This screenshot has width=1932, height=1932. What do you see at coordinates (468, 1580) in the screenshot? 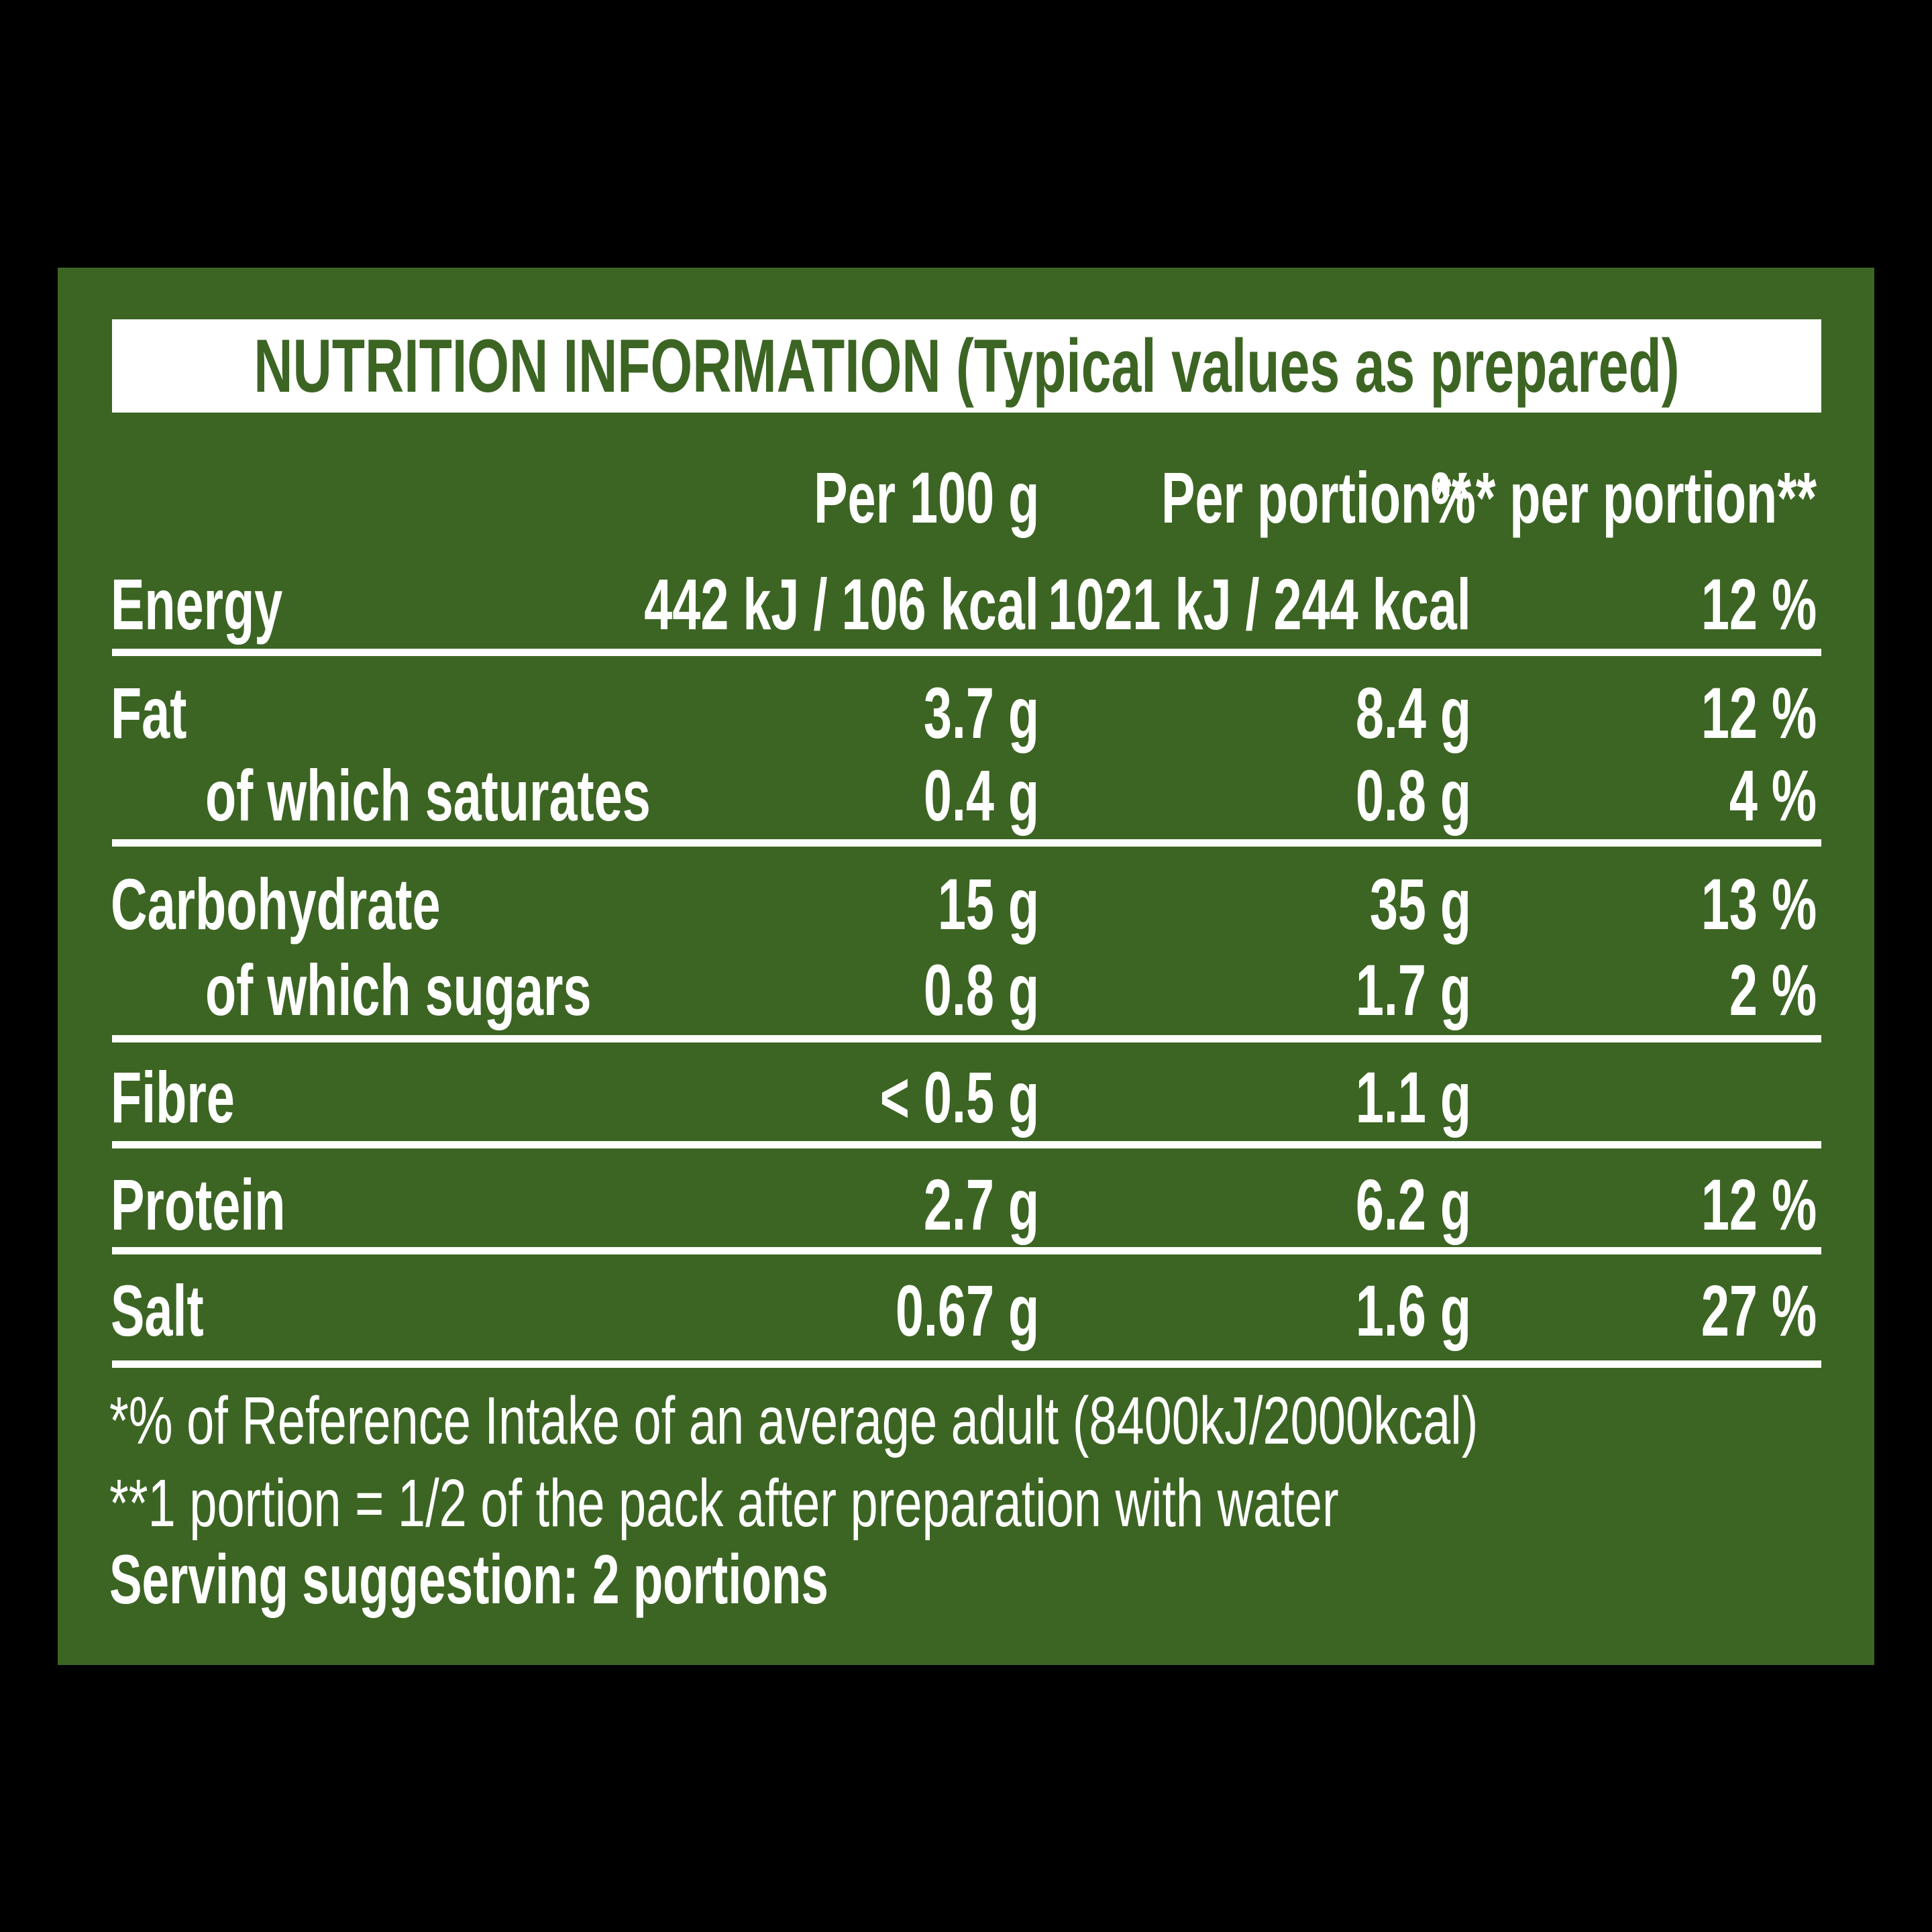
I see `serving-suggestion: Serving suggestion: 2 portions` at bounding box center [468, 1580].